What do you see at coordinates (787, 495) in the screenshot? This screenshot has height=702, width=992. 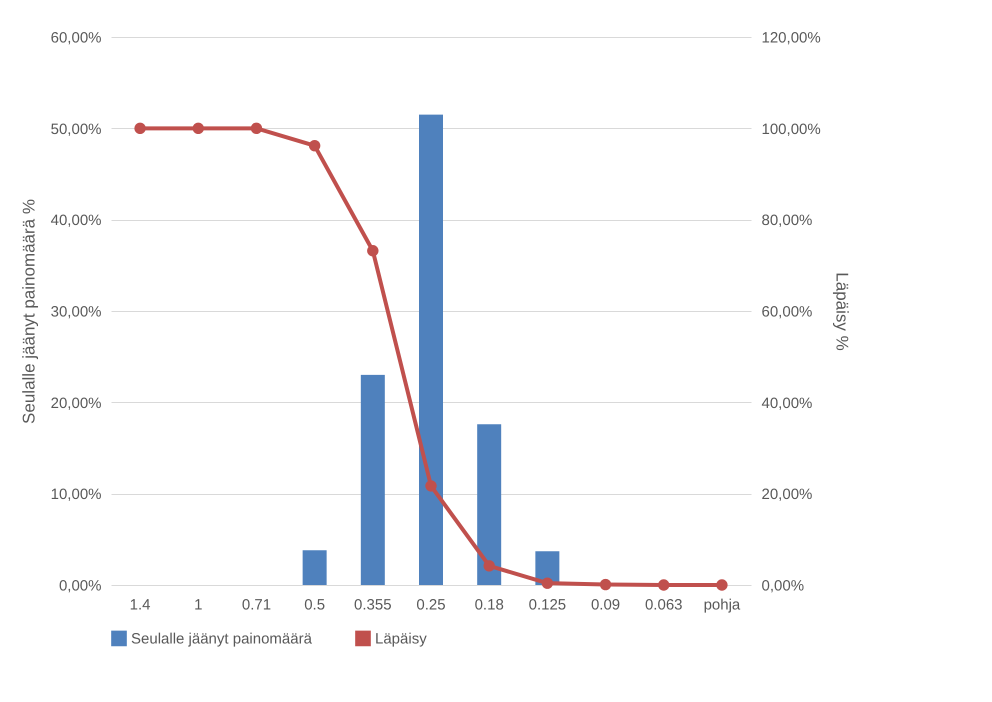 I see `y2-tick-label: 20,00%` at bounding box center [787, 495].